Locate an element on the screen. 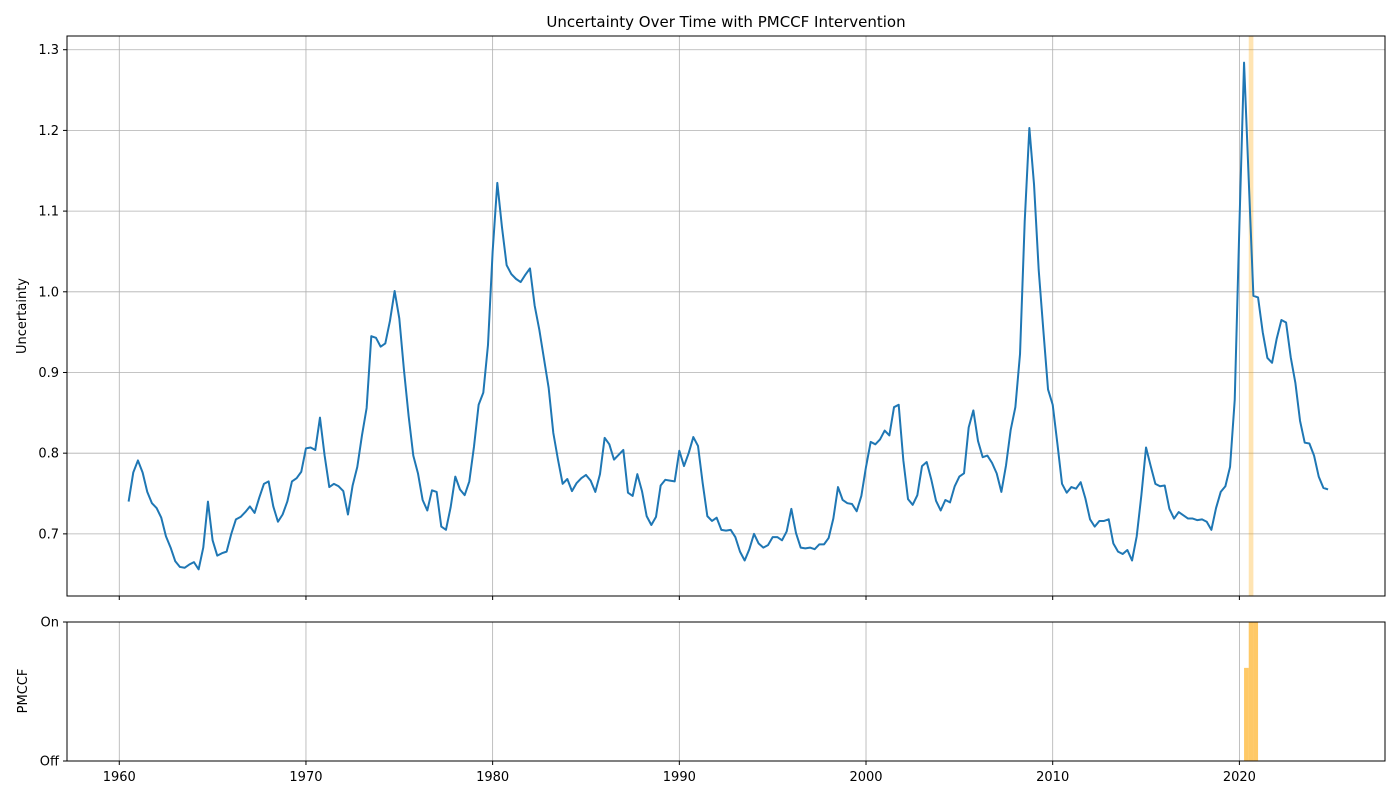  pmccf-xtick-label: 1970 is located at coordinates (305, 777).